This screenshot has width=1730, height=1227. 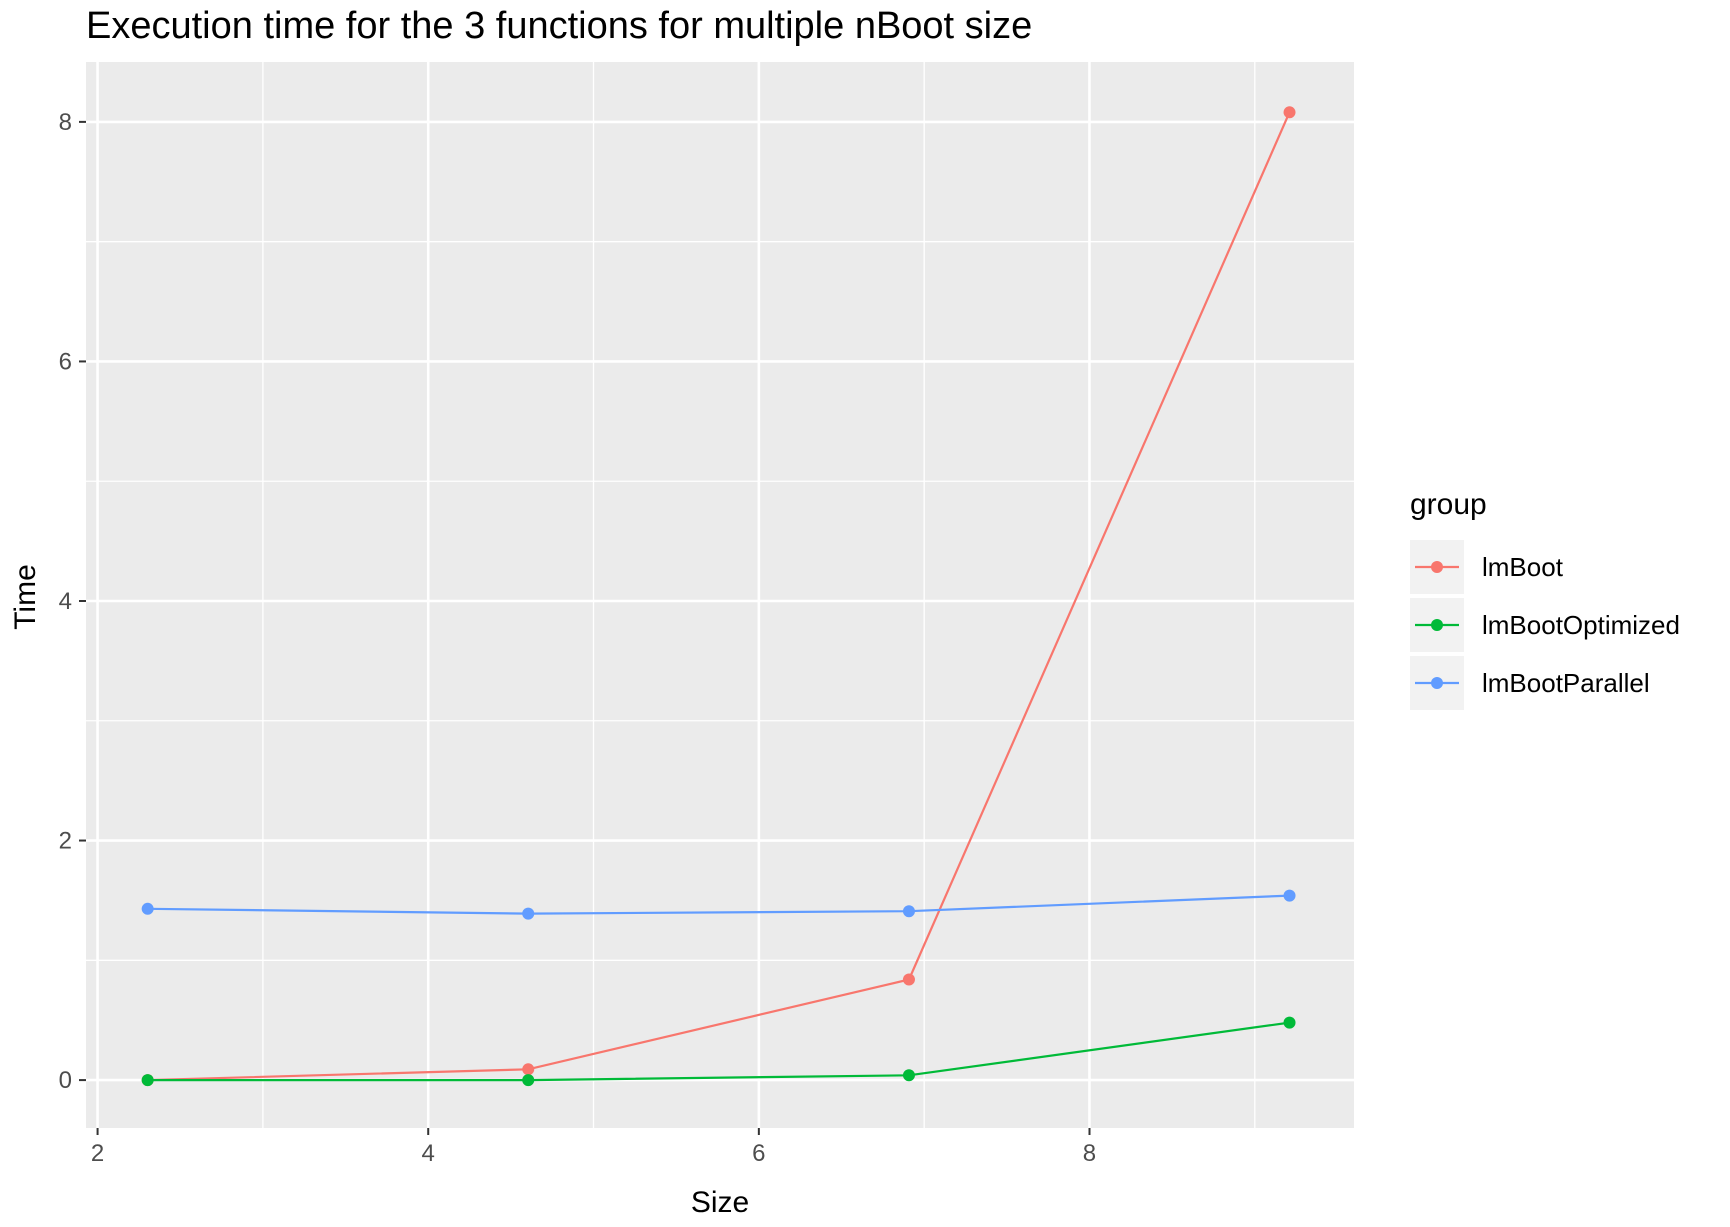 I want to click on y-tick-label: 0, so click(x=65, y=1080).